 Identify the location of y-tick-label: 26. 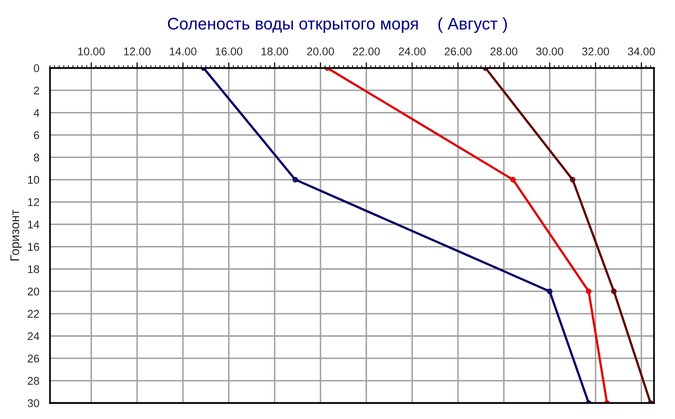
(34, 358).